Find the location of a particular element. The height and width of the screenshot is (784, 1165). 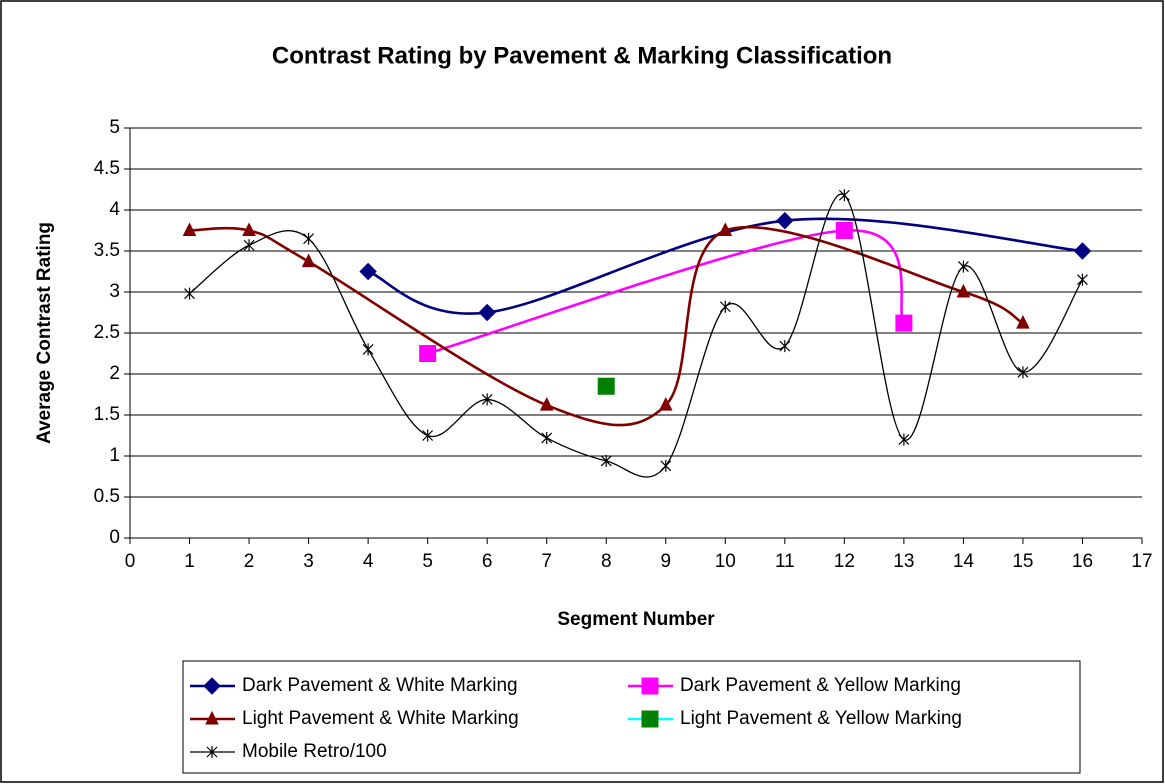

y-tick-label: 2.5 is located at coordinates (107, 332).